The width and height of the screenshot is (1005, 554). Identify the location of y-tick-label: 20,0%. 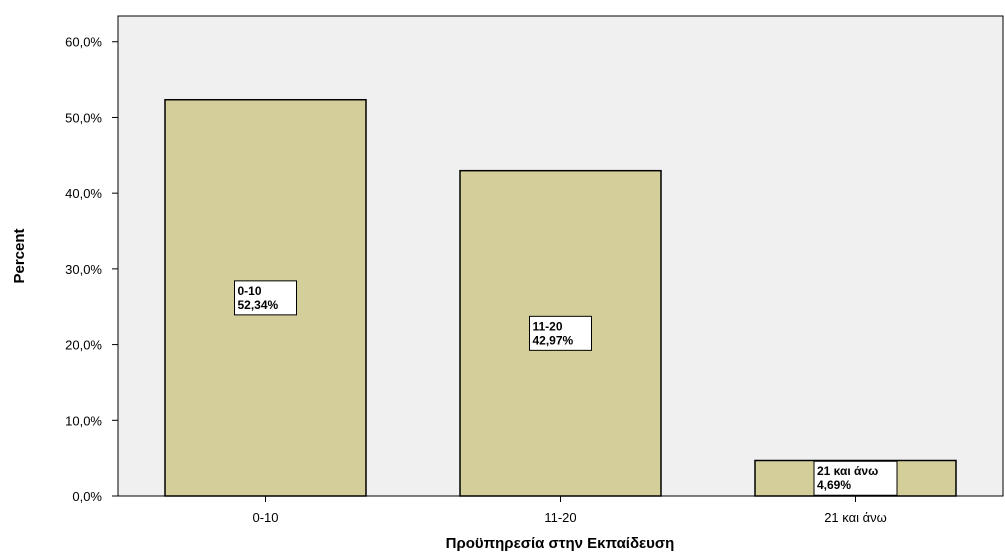
(83, 345).